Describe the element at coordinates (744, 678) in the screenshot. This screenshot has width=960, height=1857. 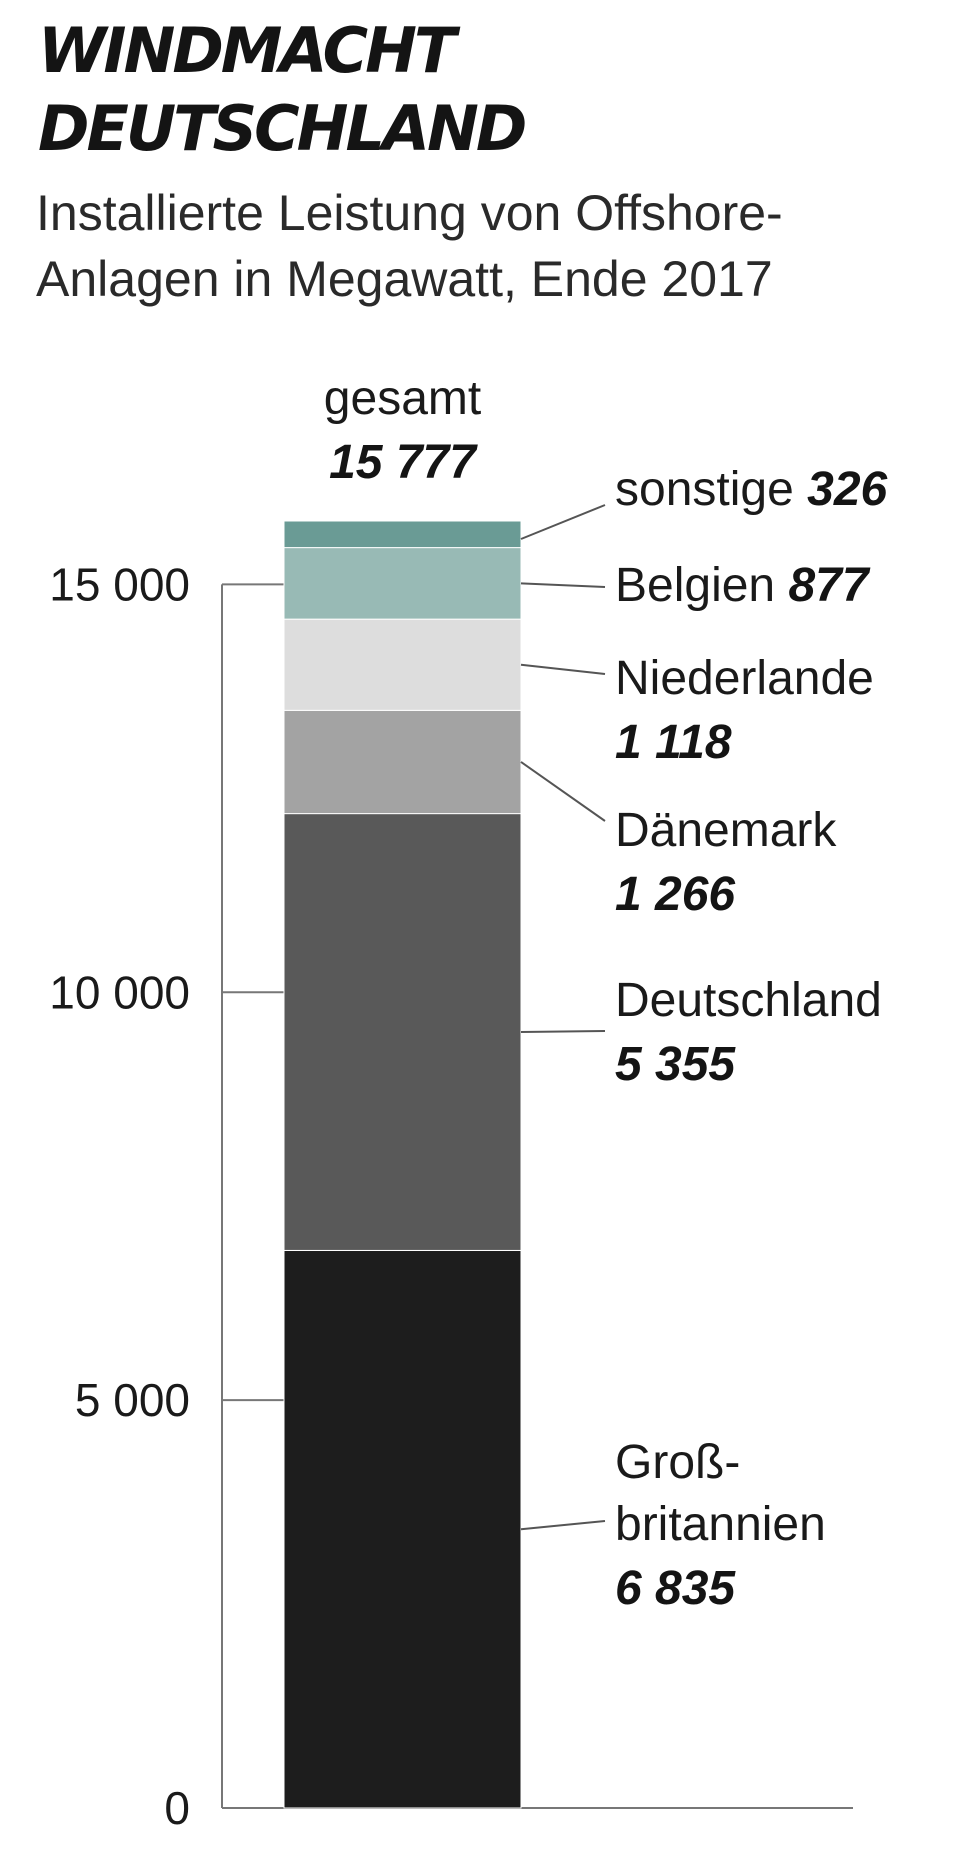
I see `segment-label-niederlande-1: Niederlande` at that location.